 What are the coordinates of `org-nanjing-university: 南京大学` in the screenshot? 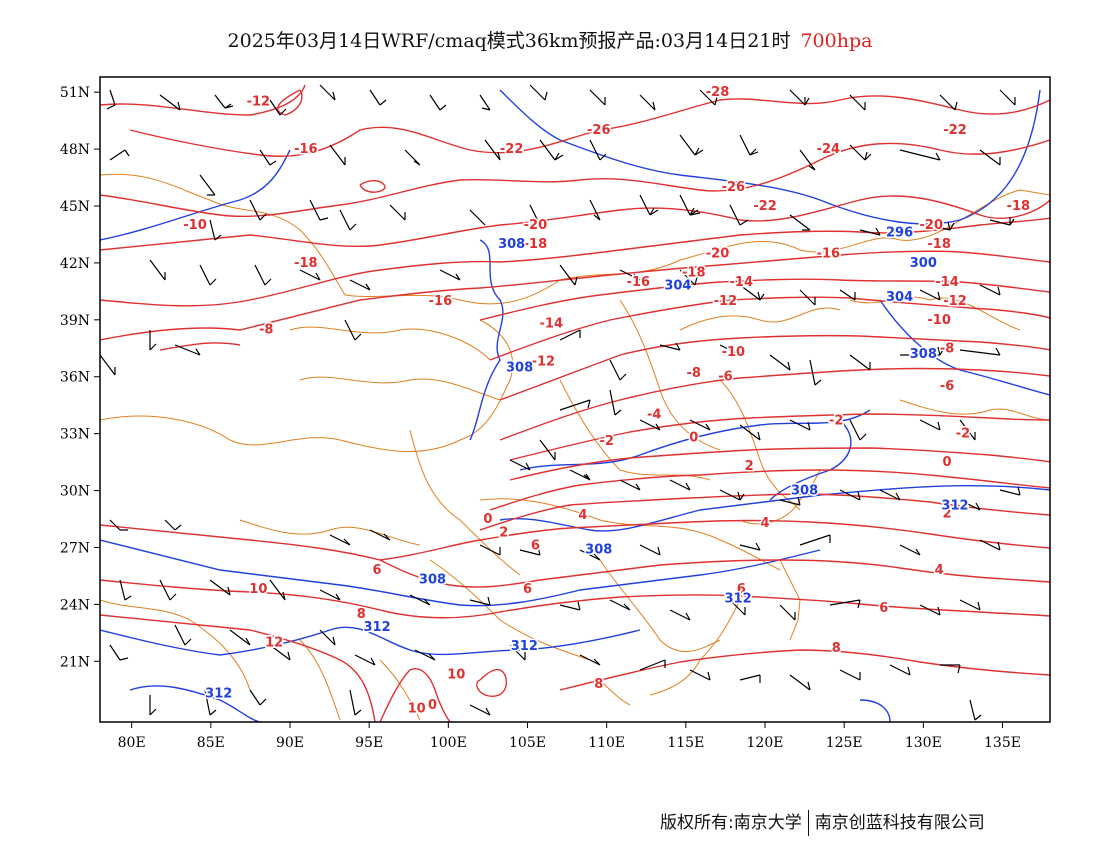 It's located at (767, 823).